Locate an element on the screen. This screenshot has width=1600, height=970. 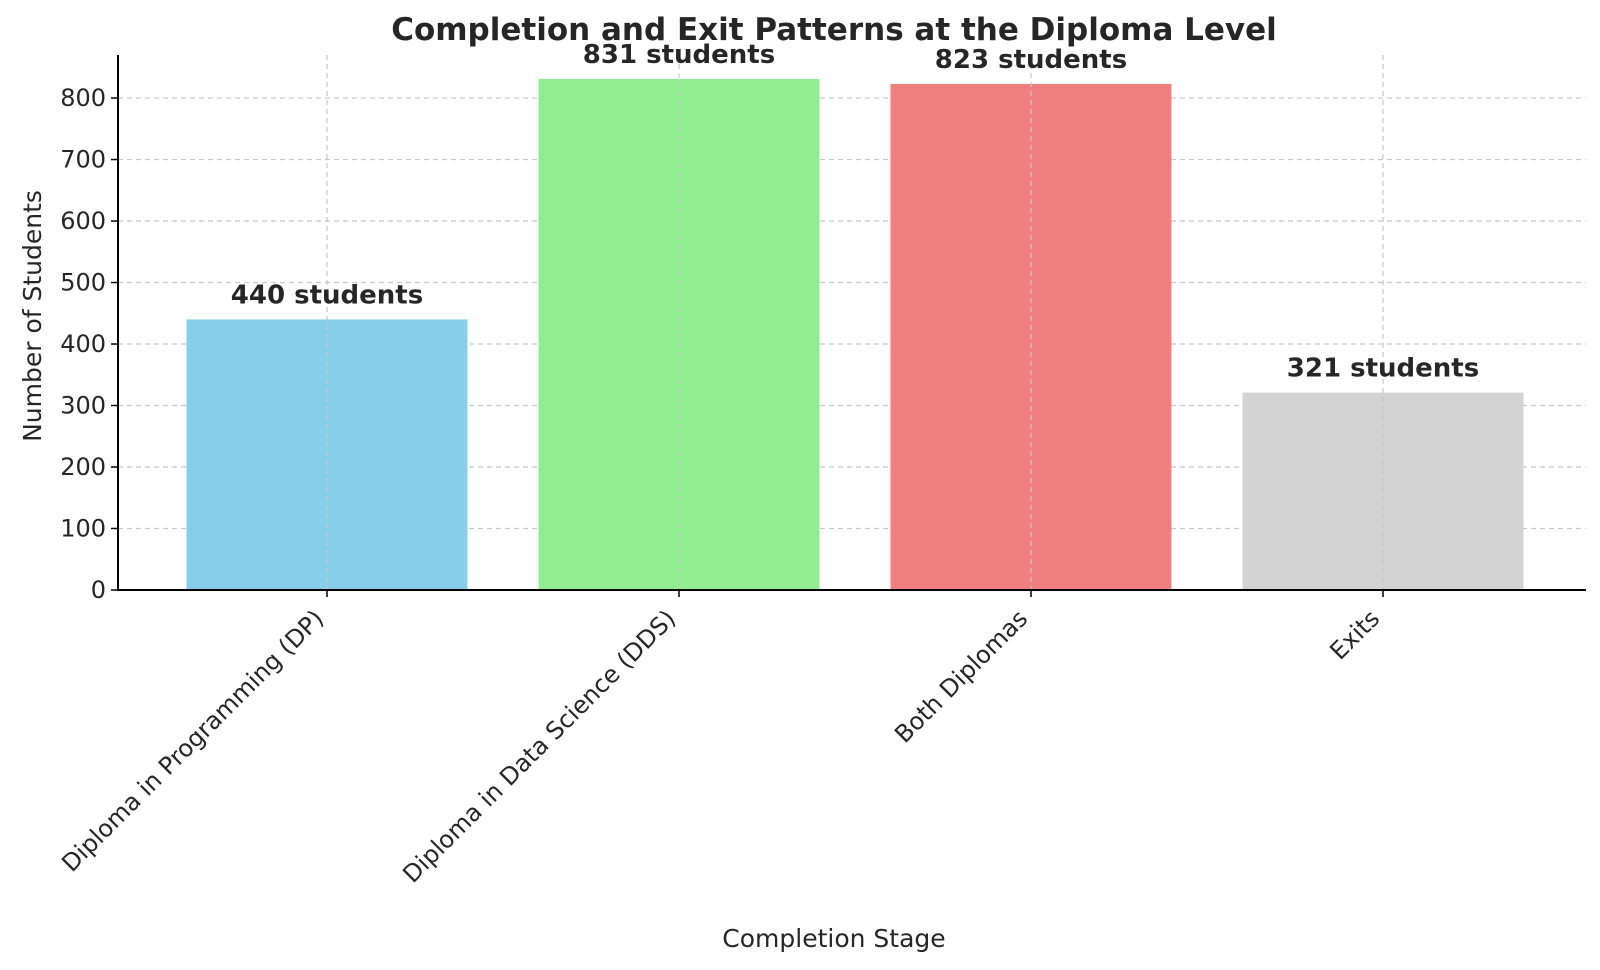
data-label-0: 440 students is located at coordinates (327, 295).